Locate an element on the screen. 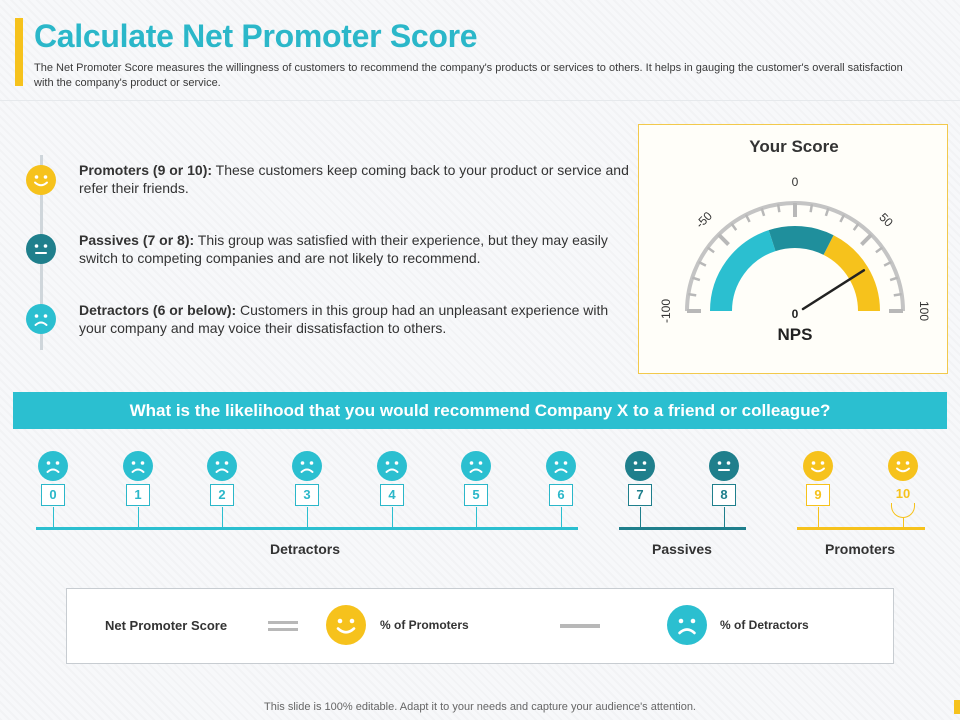 The width and height of the screenshot is (960, 720). scale-value-0: 0 is located at coordinates (53, 495).